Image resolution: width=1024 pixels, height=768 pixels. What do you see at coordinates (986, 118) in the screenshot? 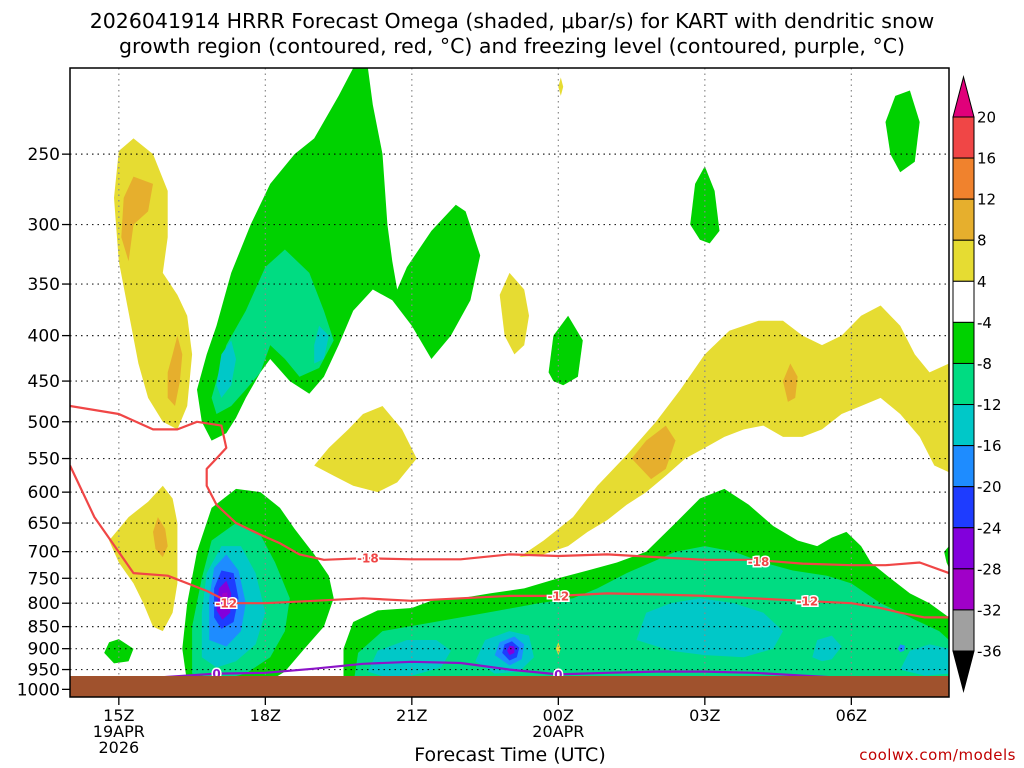
I see `colorbar-label-0: 20` at bounding box center [986, 118].